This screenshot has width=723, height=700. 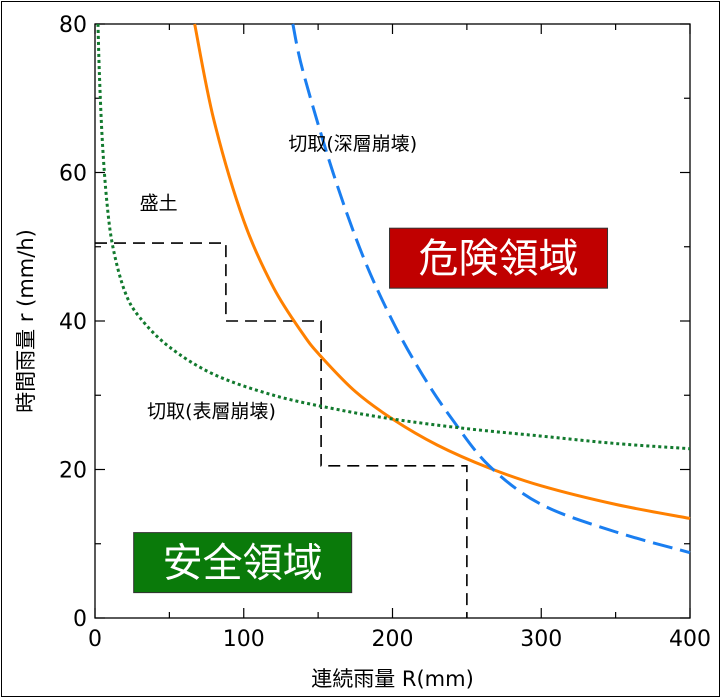 I want to click on y-tick-label: 80, so click(x=73, y=25).